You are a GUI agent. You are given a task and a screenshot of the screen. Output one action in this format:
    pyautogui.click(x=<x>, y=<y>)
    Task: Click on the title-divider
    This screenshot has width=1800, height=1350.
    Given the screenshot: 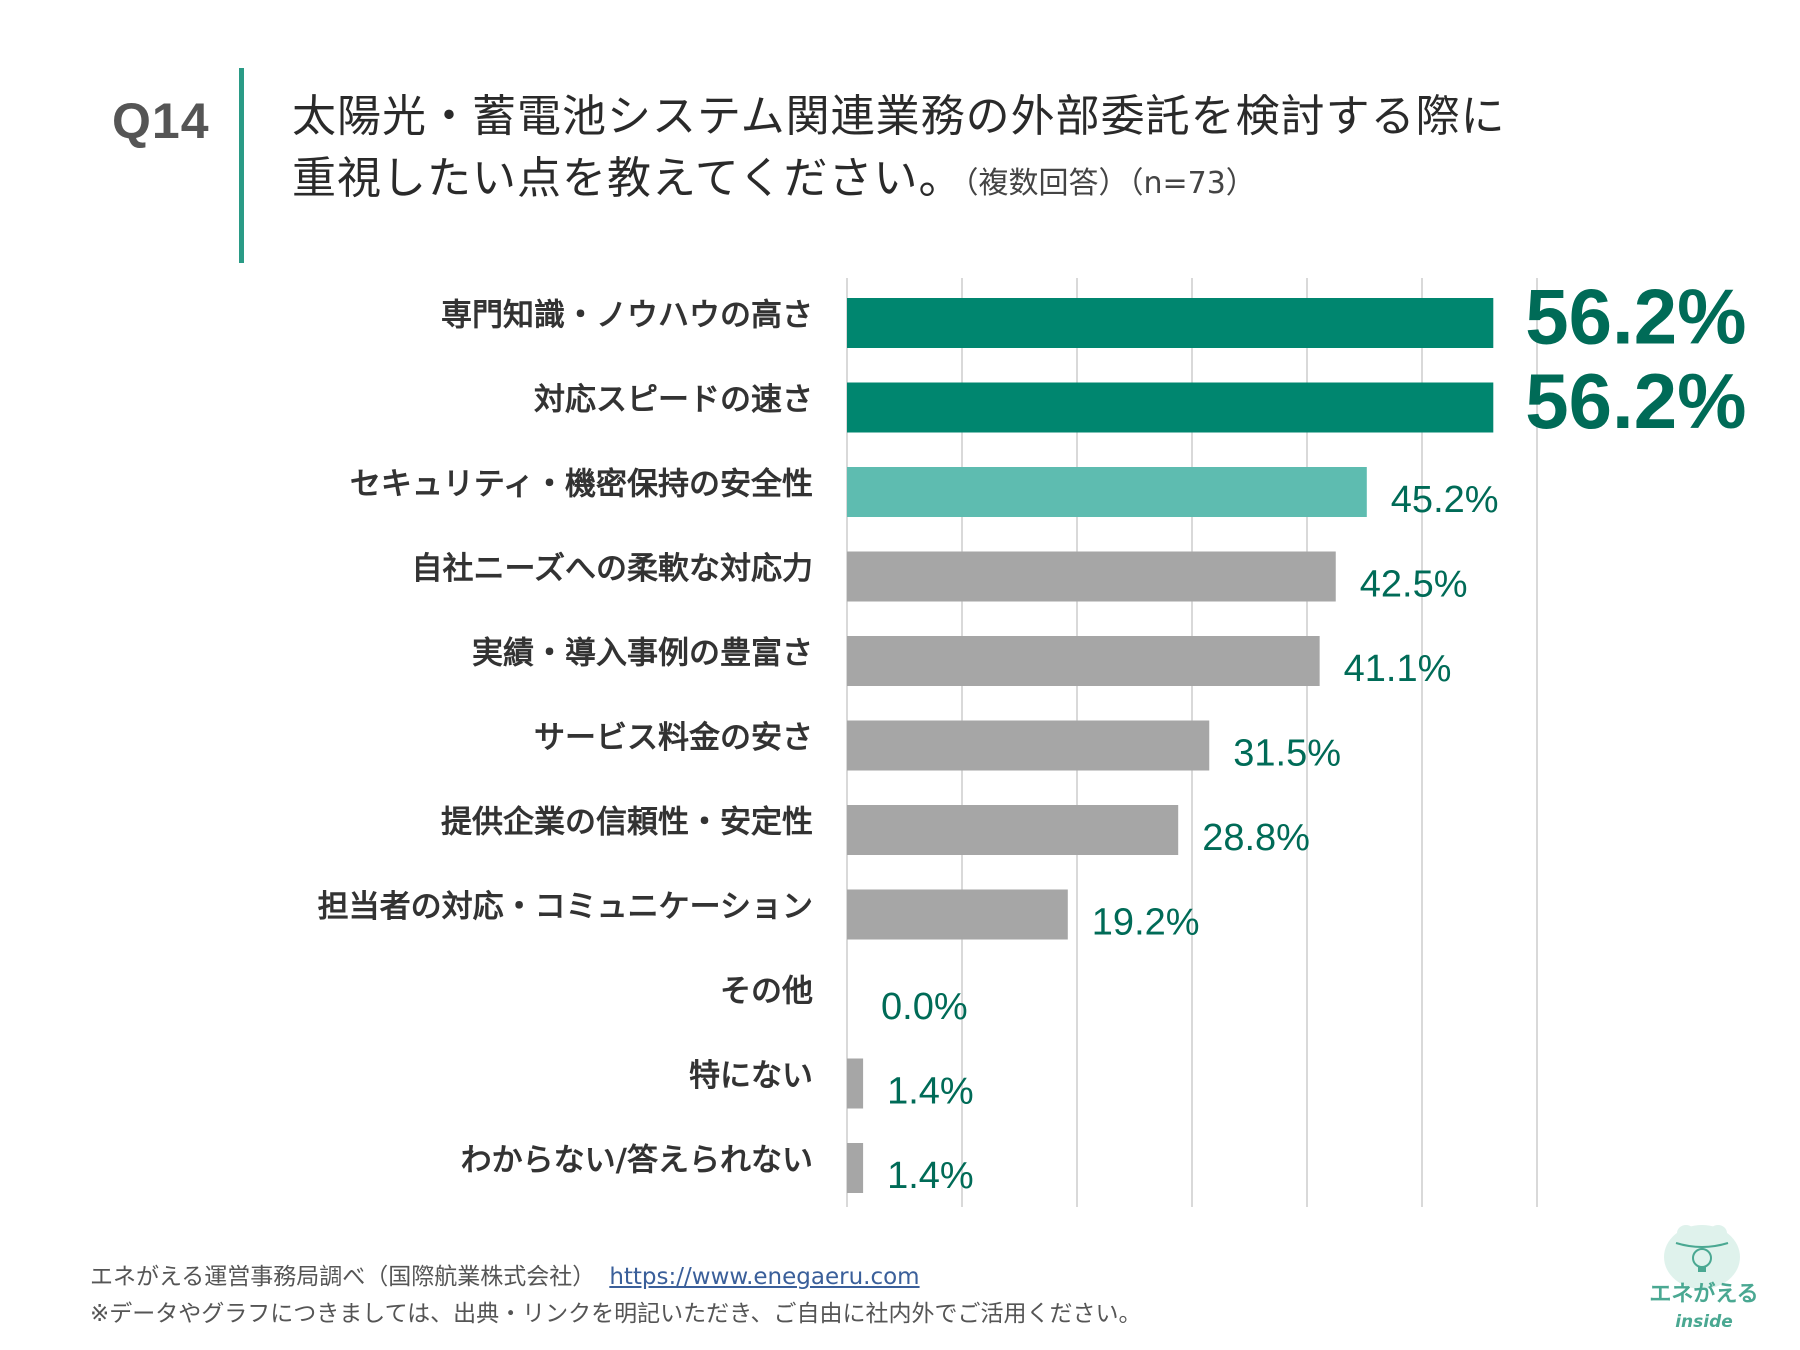 What is the action you would take?
    pyautogui.click(x=241, y=165)
    